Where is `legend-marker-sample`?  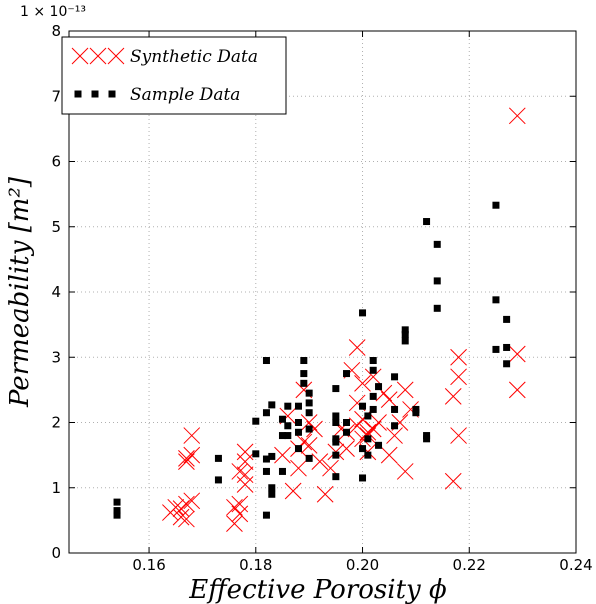
legend-marker-sample is located at coordinates (95, 94).